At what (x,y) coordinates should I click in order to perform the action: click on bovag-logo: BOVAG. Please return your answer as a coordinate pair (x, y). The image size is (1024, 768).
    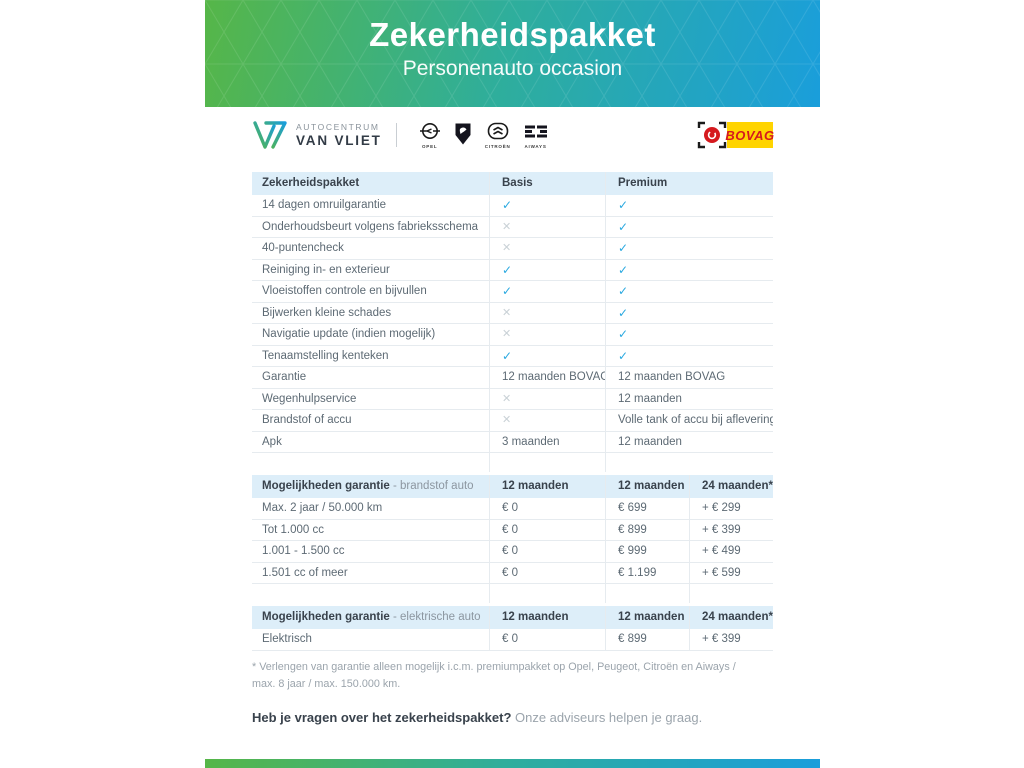
    Looking at the image, I should click on (735, 135).